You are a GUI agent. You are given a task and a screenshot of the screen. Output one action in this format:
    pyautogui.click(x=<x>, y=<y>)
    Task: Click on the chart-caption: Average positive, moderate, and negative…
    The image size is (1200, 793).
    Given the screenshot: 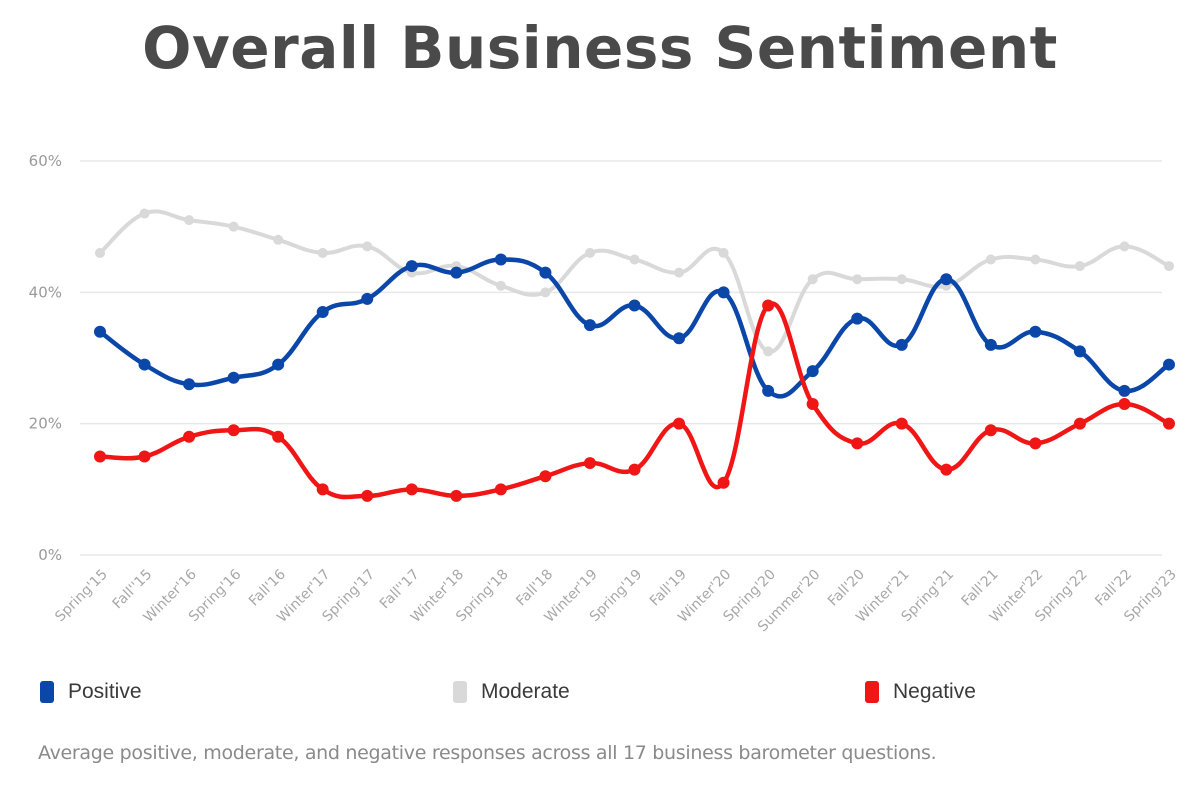 What is the action you would take?
    pyautogui.click(x=487, y=753)
    